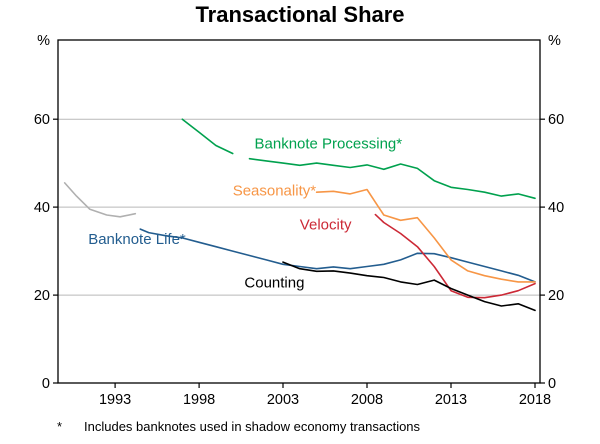 The image size is (600, 444). I want to click on x-tick-label-2018: 2018, so click(535, 400).